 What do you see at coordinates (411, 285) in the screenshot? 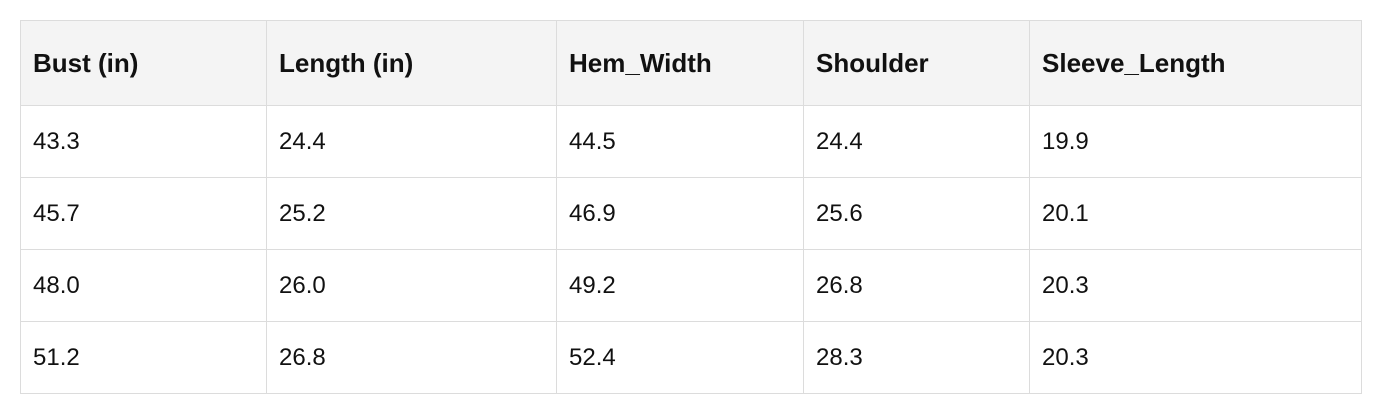
I see `table-cell: 26.0` at bounding box center [411, 285].